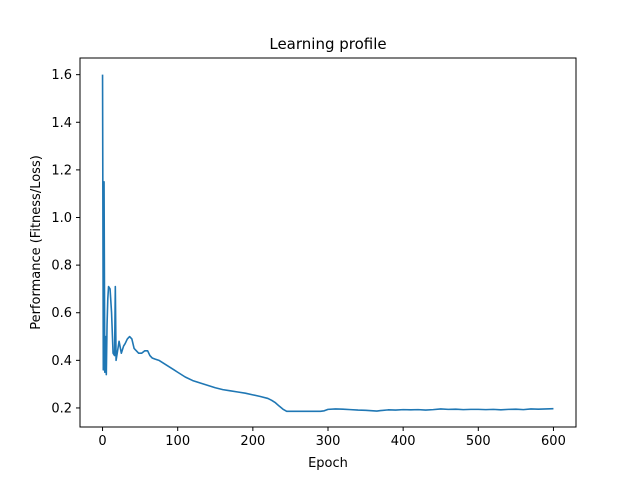 This screenshot has width=640, height=480. What do you see at coordinates (177, 441) in the screenshot?
I see `x-tick-label: 100` at bounding box center [177, 441].